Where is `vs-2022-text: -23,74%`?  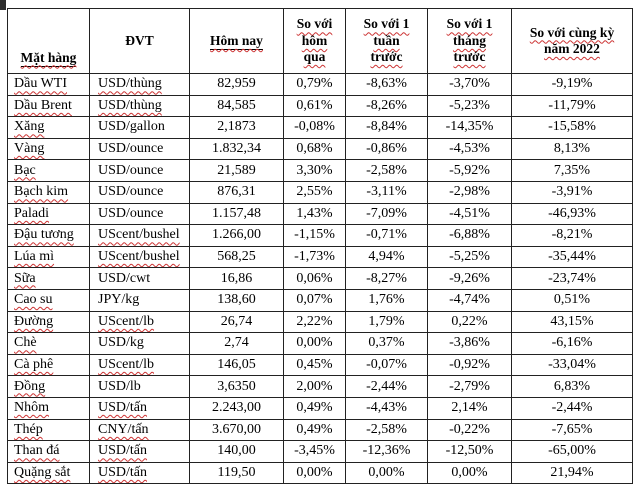 vs-2022-text: -23,74% is located at coordinates (572, 278).